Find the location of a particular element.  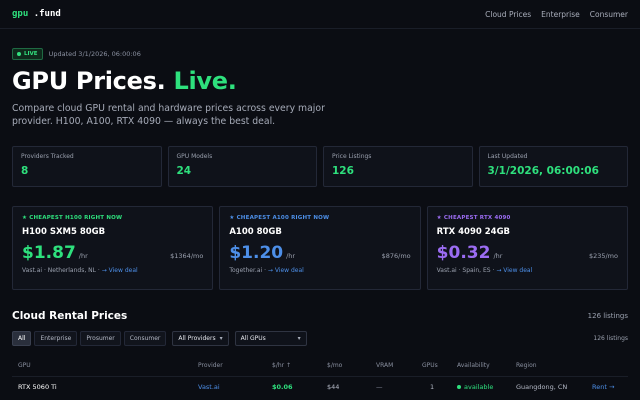

col-region: Region is located at coordinates (526, 365).